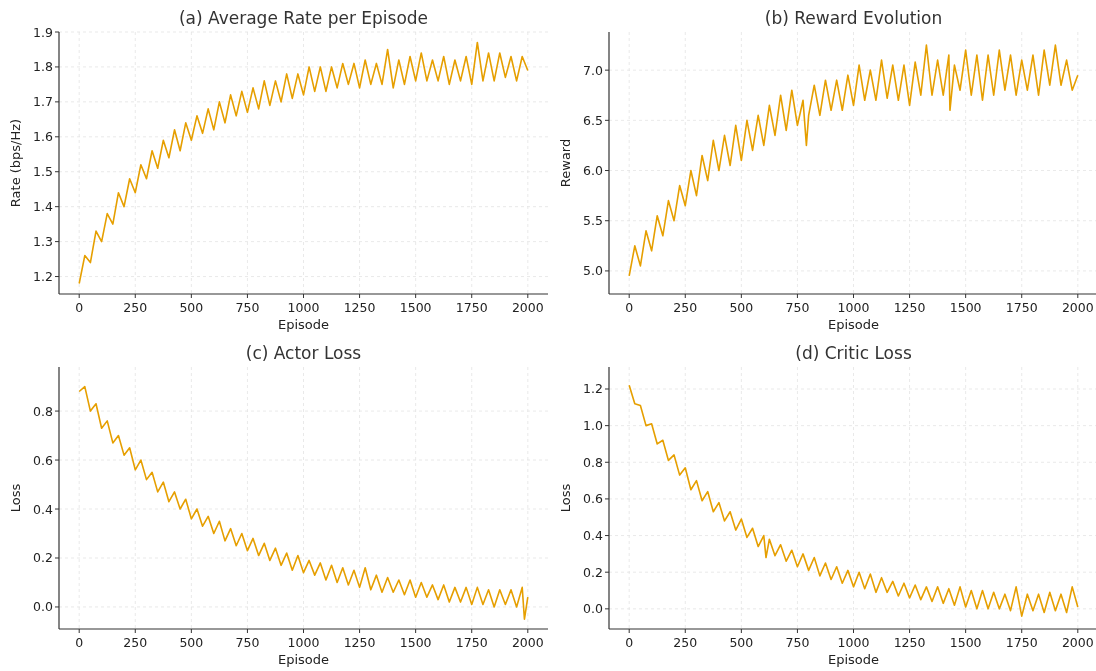 This screenshot has width=1096, height=671. I want to click on y-axis-title: Rate (bps/Hz), so click(15, 163).